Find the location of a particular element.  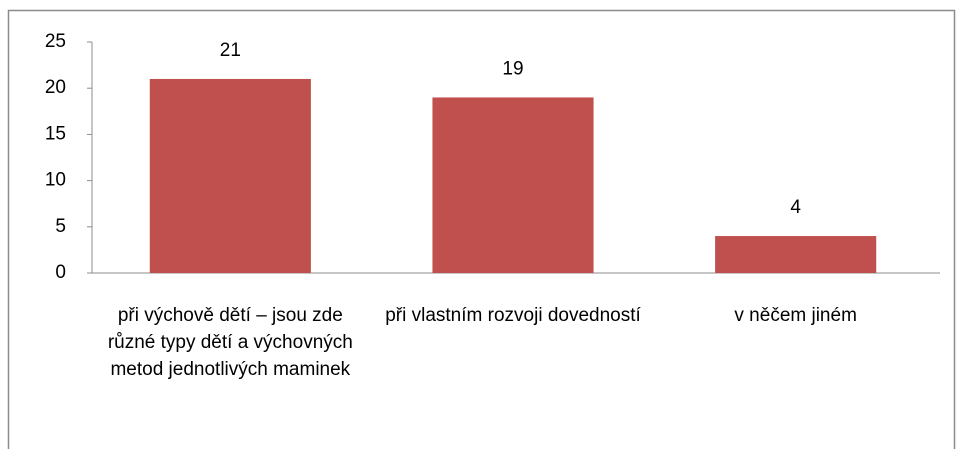

y-tick-label: 5 is located at coordinates (60, 226).